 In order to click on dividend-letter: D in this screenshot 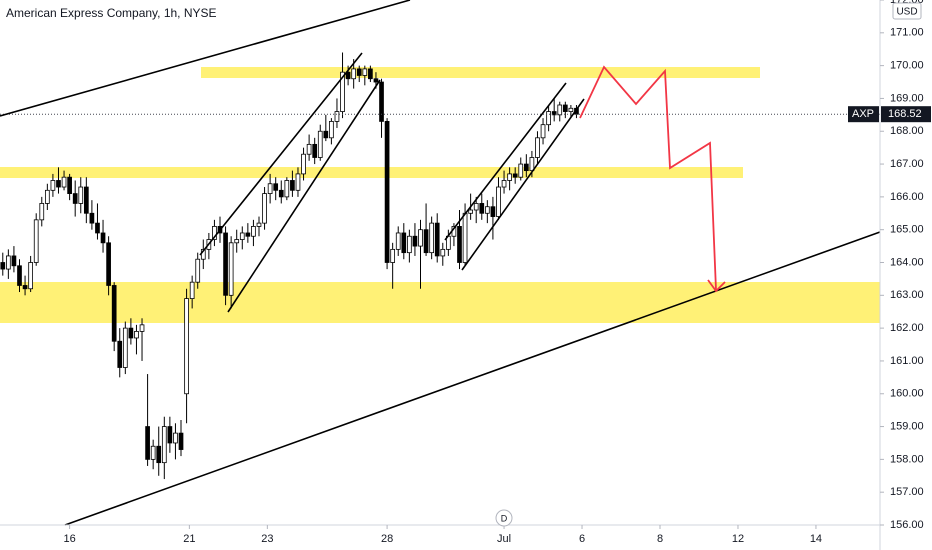, I will do `click(504, 518)`.